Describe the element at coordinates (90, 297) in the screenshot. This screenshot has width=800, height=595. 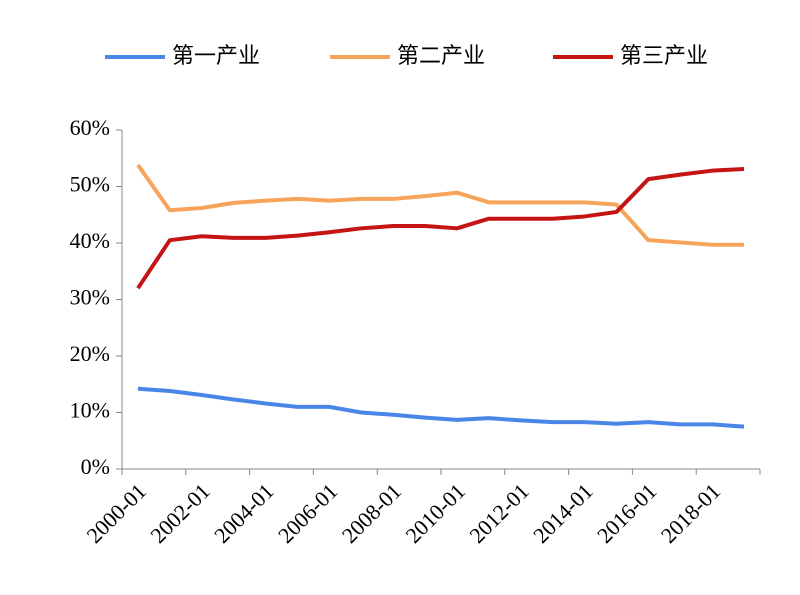
I see `y-tick-label: 30%` at that location.